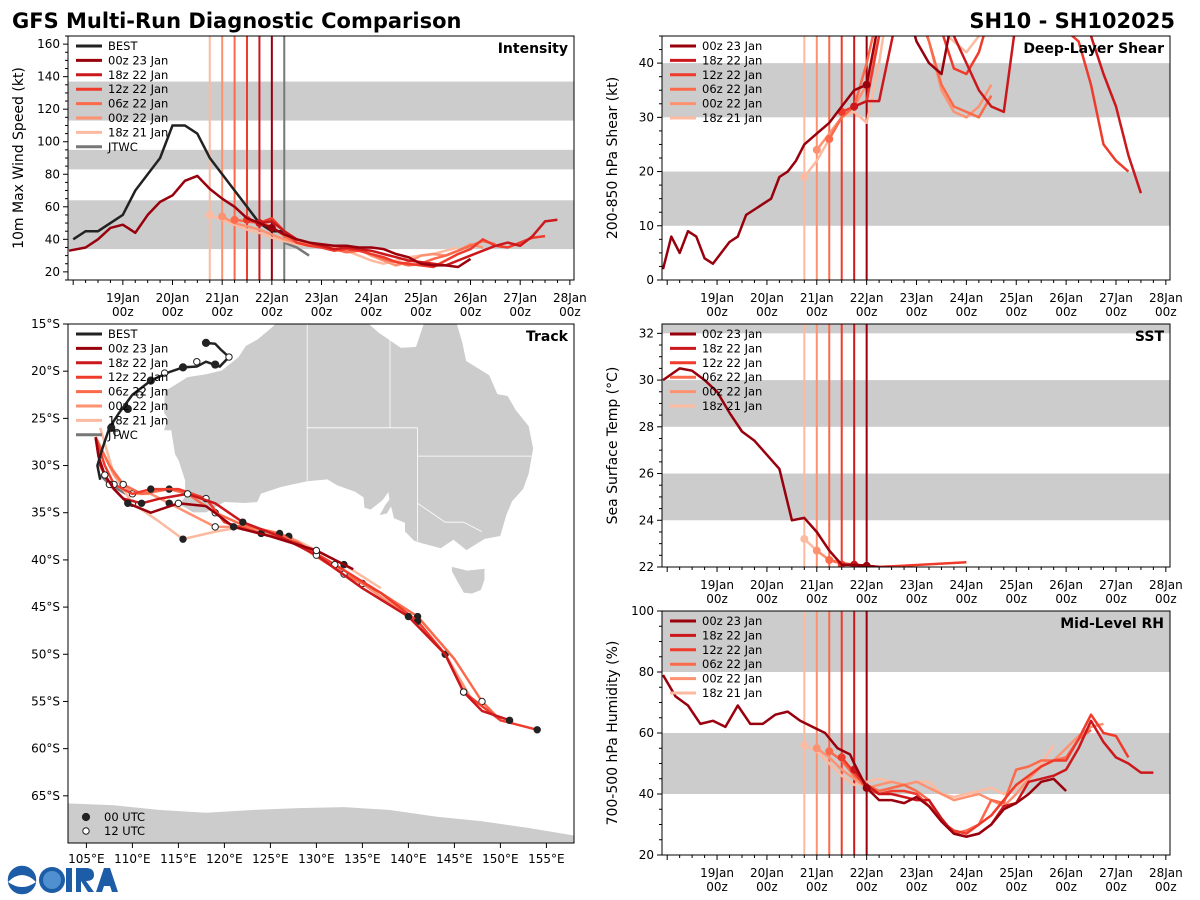  What do you see at coordinates (646, 733) in the screenshot?
I see `rh-ytick-label: 60` at bounding box center [646, 733].